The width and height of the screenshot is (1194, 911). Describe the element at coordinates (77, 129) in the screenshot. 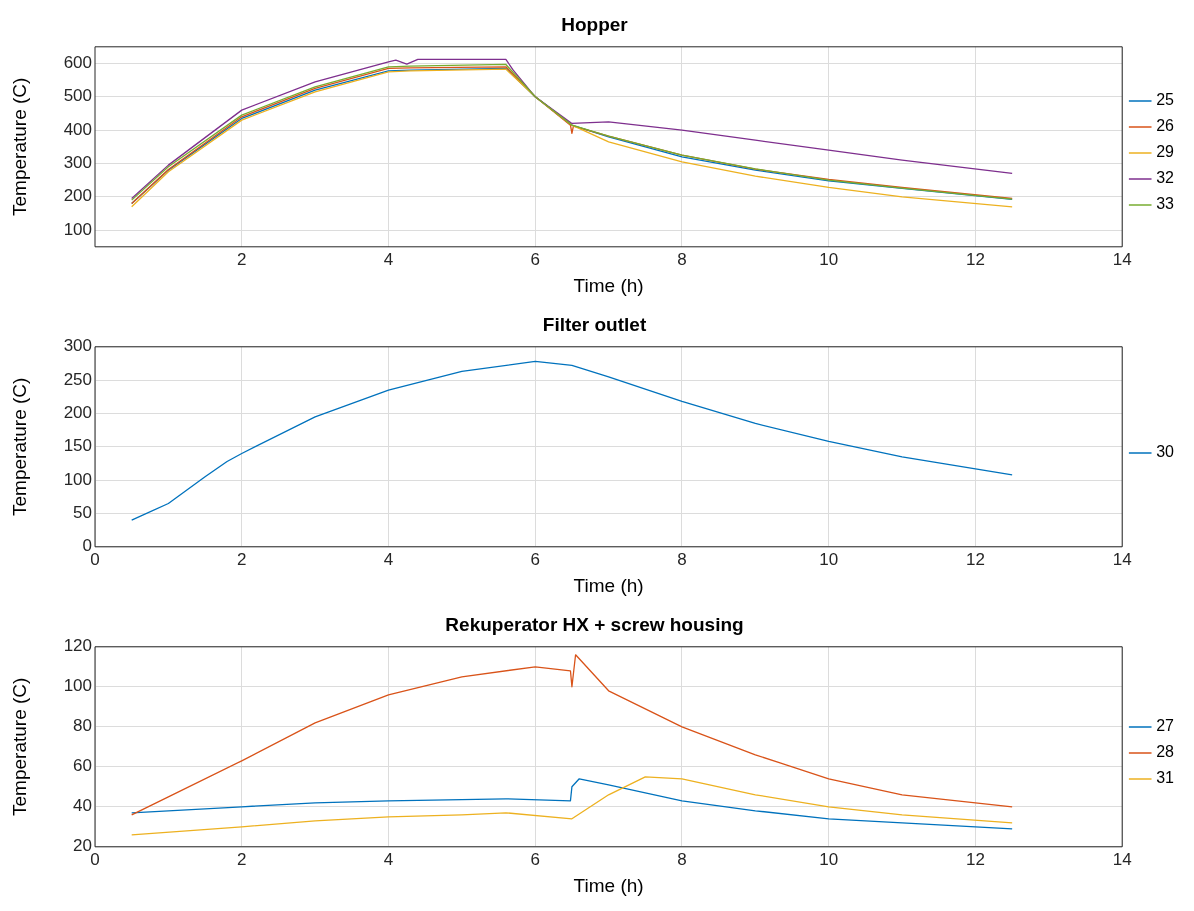

I see `y-tick-label: 400` at that location.